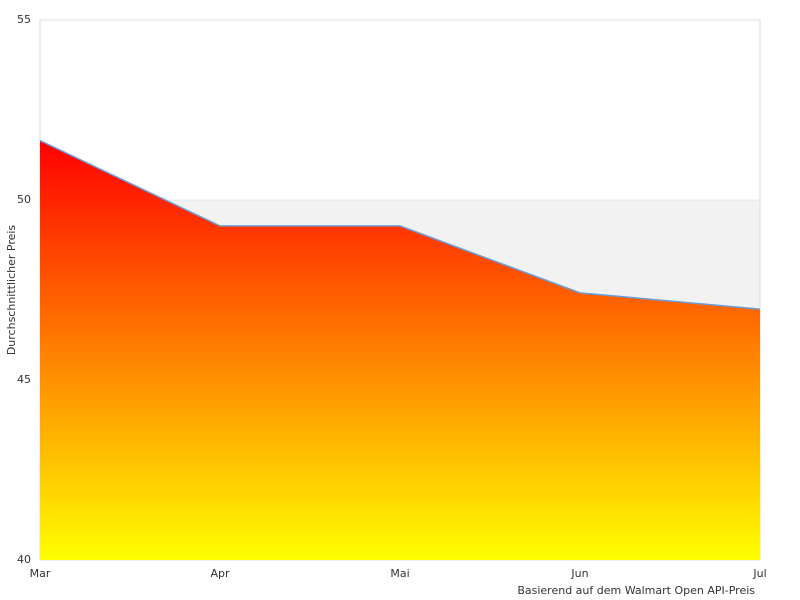 This screenshot has height=600, width=800. Describe the element at coordinates (40, 573) in the screenshot. I see `x-tick-label: Mar` at that location.